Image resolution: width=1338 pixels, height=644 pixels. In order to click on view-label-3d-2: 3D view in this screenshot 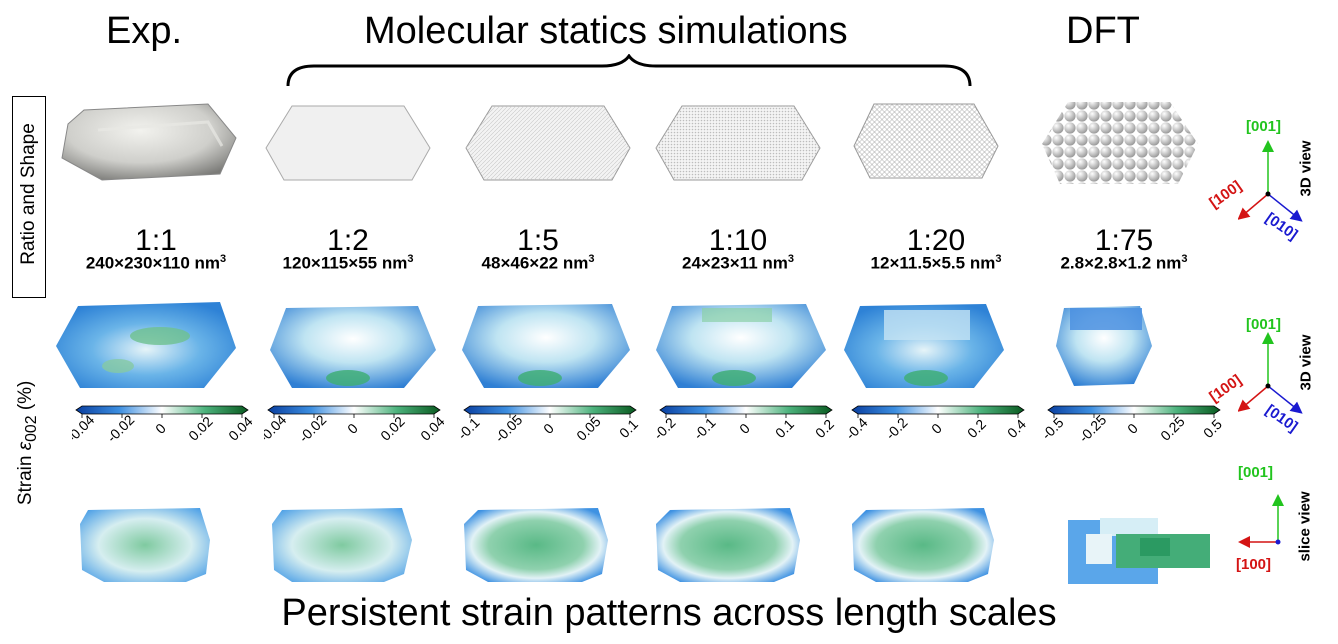, I will do `click(1306, 362)`.